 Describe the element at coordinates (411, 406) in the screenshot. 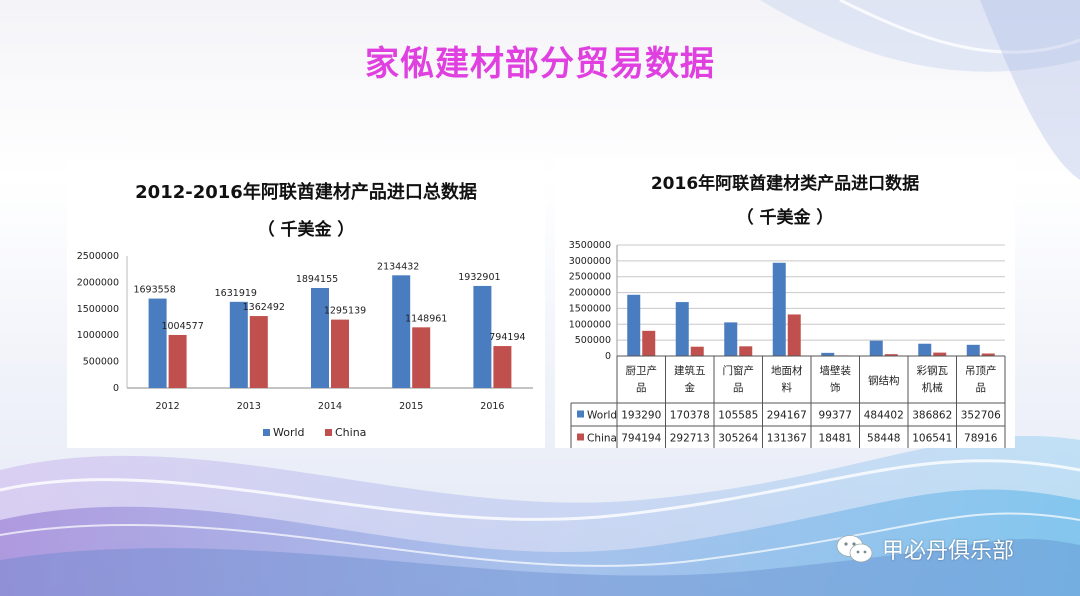

I see `x-tick-label: 2015` at that location.